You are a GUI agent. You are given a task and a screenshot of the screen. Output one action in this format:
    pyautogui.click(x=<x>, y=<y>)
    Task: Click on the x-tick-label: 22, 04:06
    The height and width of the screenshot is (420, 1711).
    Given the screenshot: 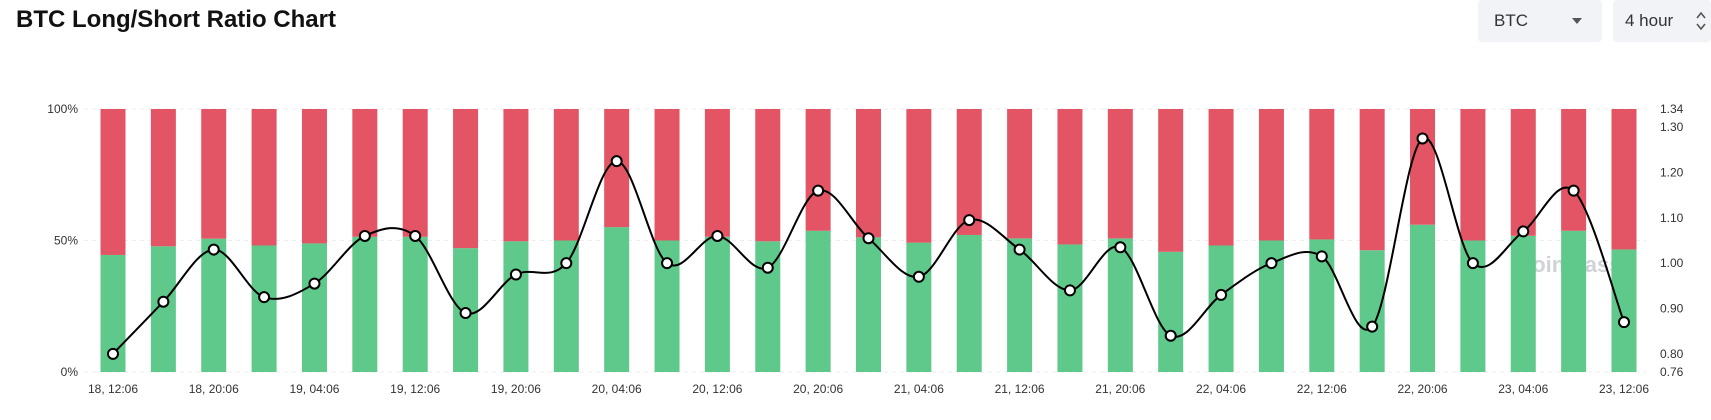 What is the action you would take?
    pyautogui.click(x=1221, y=389)
    